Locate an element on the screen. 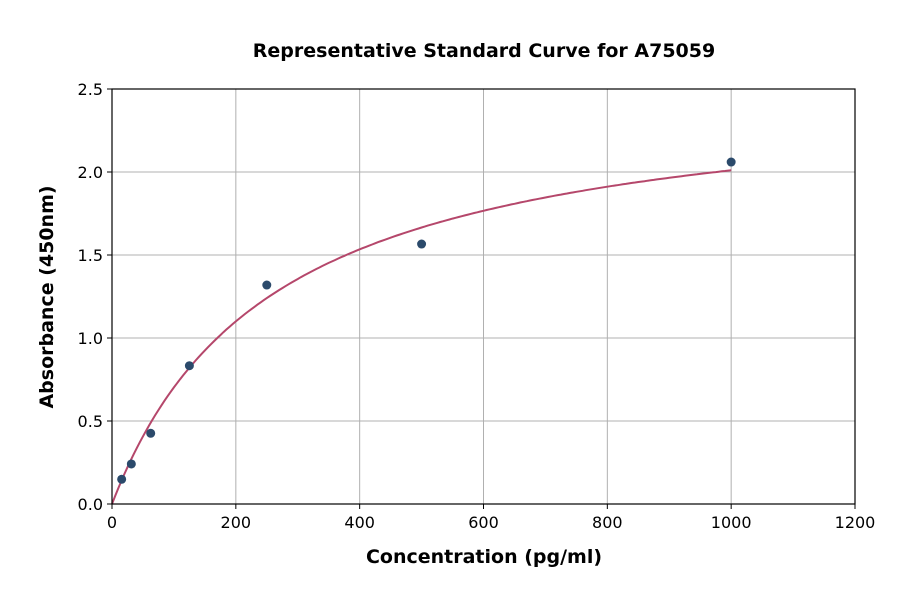  x-tick-label: 200 is located at coordinates (236, 522).